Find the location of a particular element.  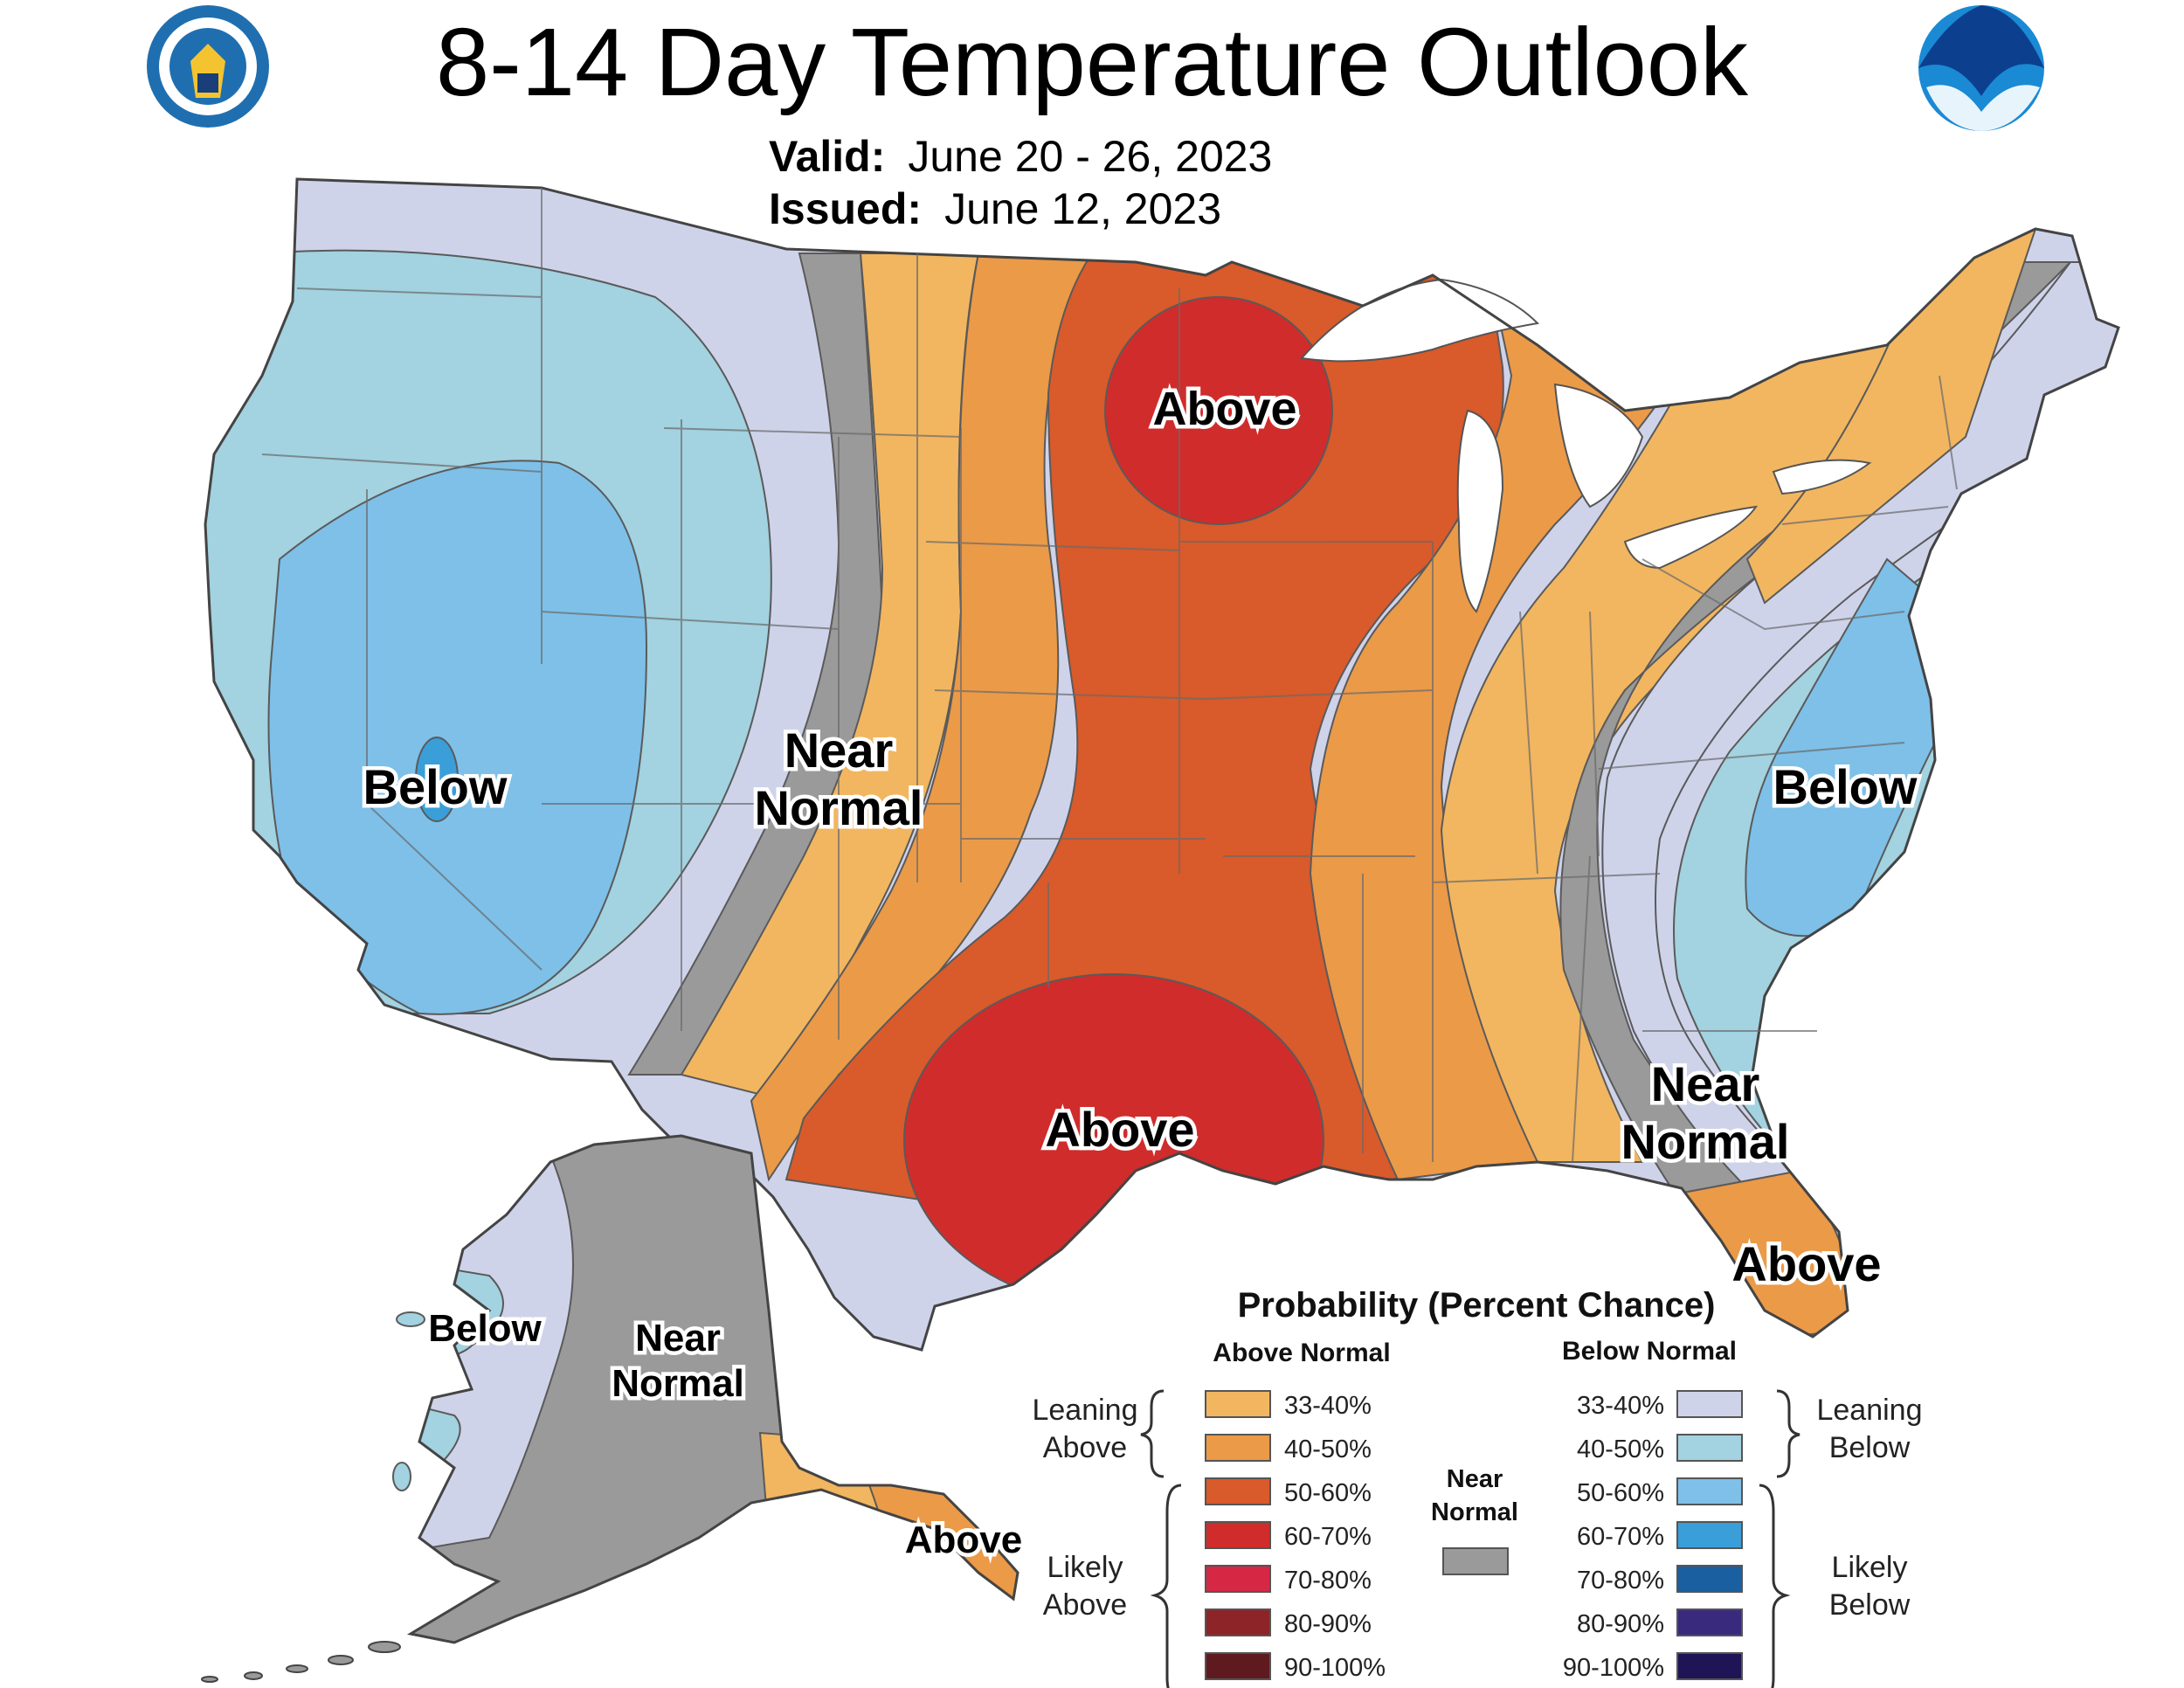

legend-below-header: Below Normal is located at coordinates (1649, 1351).